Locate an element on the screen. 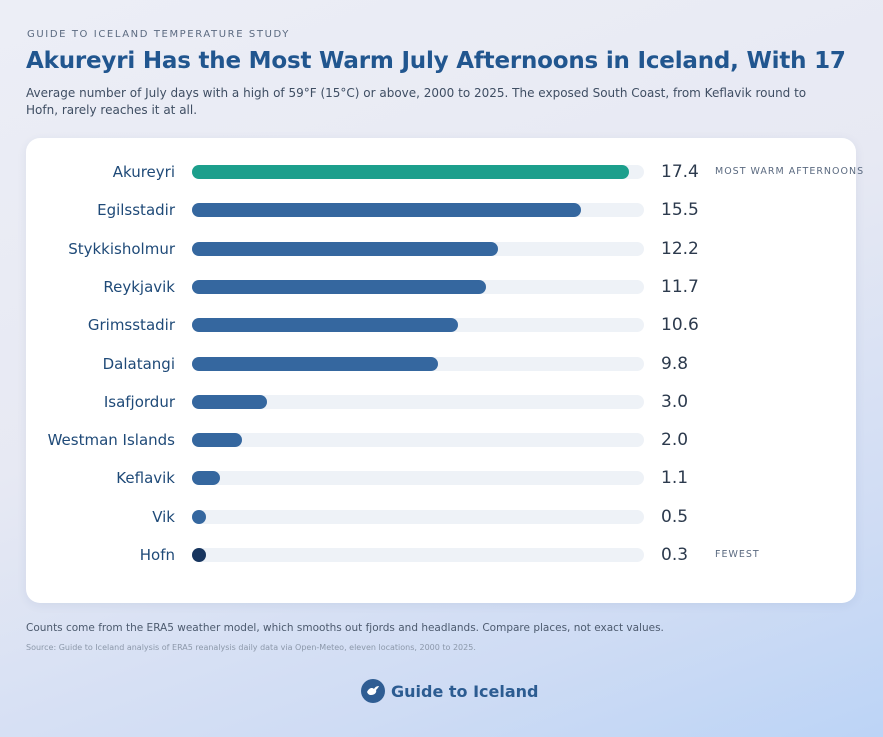 Image resolution: width=883 pixels, height=737 pixels. value-label: 2.0 is located at coordinates (675, 440).